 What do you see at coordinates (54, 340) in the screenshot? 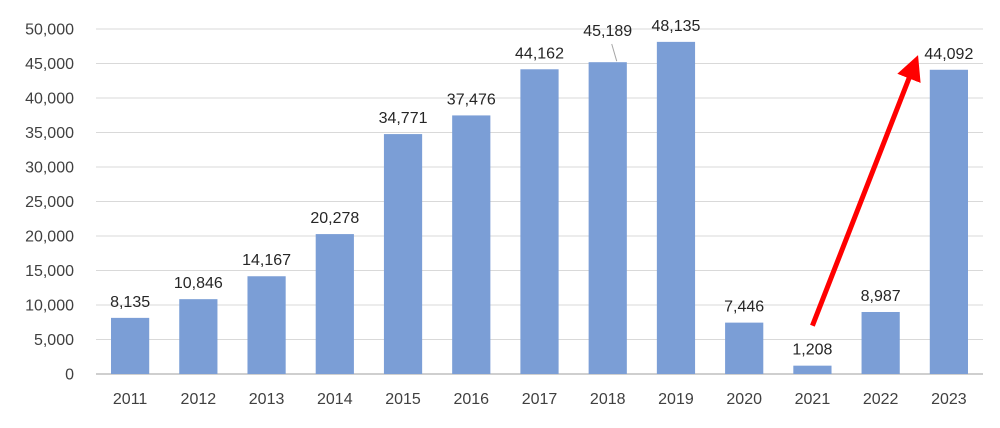
I see `y-tick-label-1: 5,000` at bounding box center [54, 340].